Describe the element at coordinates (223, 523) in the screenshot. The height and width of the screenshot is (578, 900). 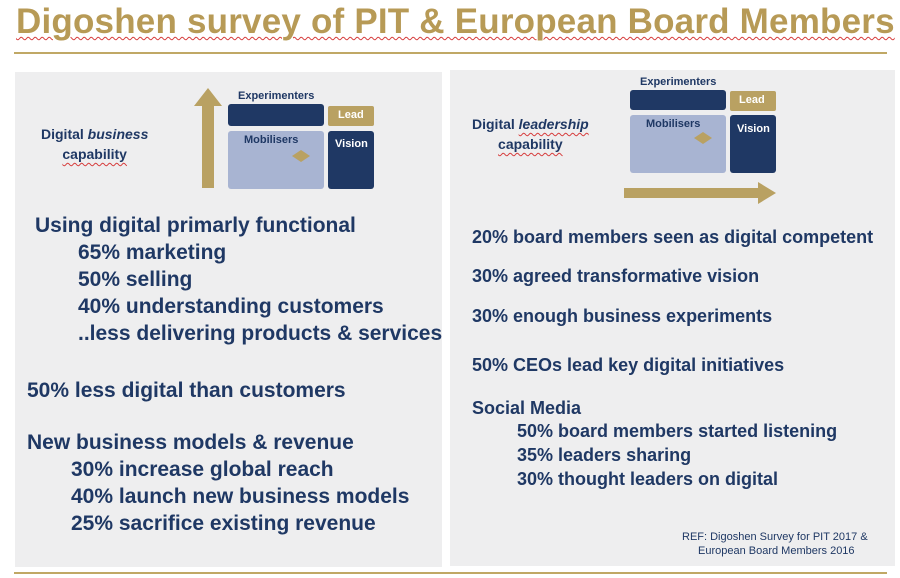
I see `left-item-10: 25% sacrifice existing revenue` at that location.